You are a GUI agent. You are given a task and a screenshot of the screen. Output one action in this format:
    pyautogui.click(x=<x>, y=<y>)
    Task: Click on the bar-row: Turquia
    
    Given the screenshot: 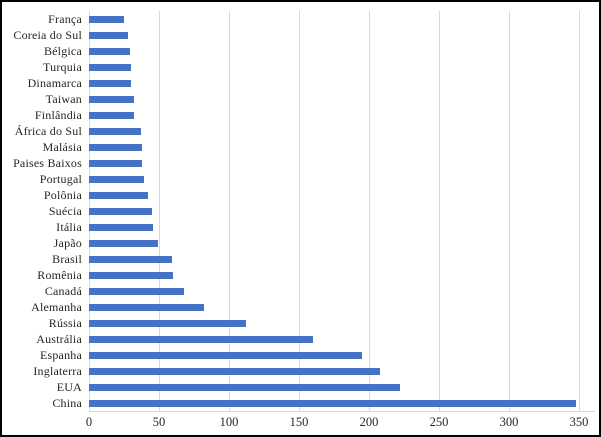 What is the action you would take?
    pyautogui.click(x=300, y=67)
    